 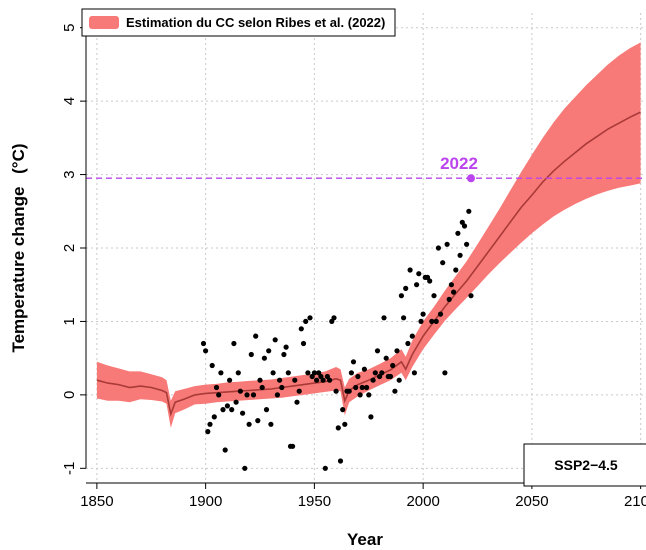 I want to click on x-tick-label-2050: 2050, so click(x=531, y=501).